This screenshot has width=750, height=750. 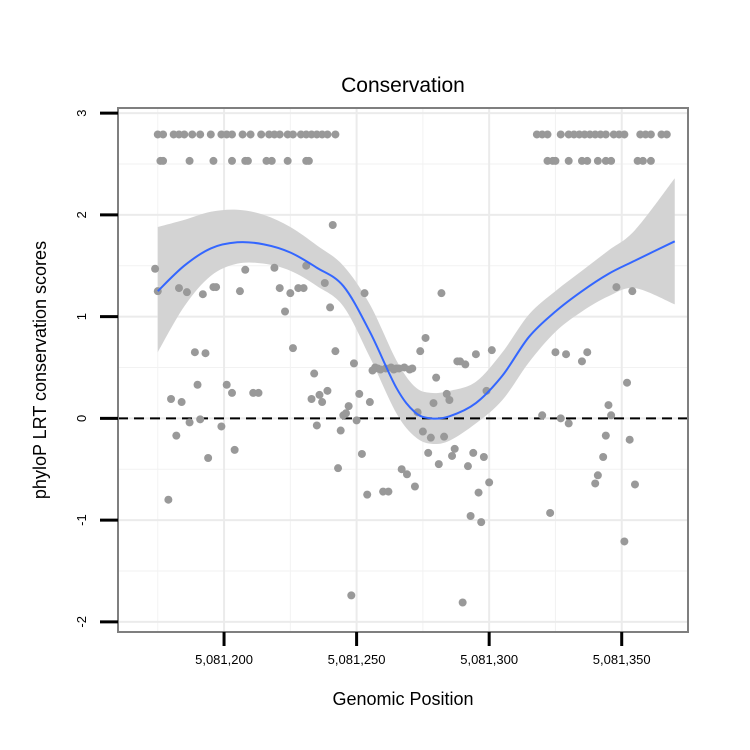 What do you see at coordinates (81, 112) in the screenshot?
I see `y-tick-label: 3` at bounding box center [81, 112].